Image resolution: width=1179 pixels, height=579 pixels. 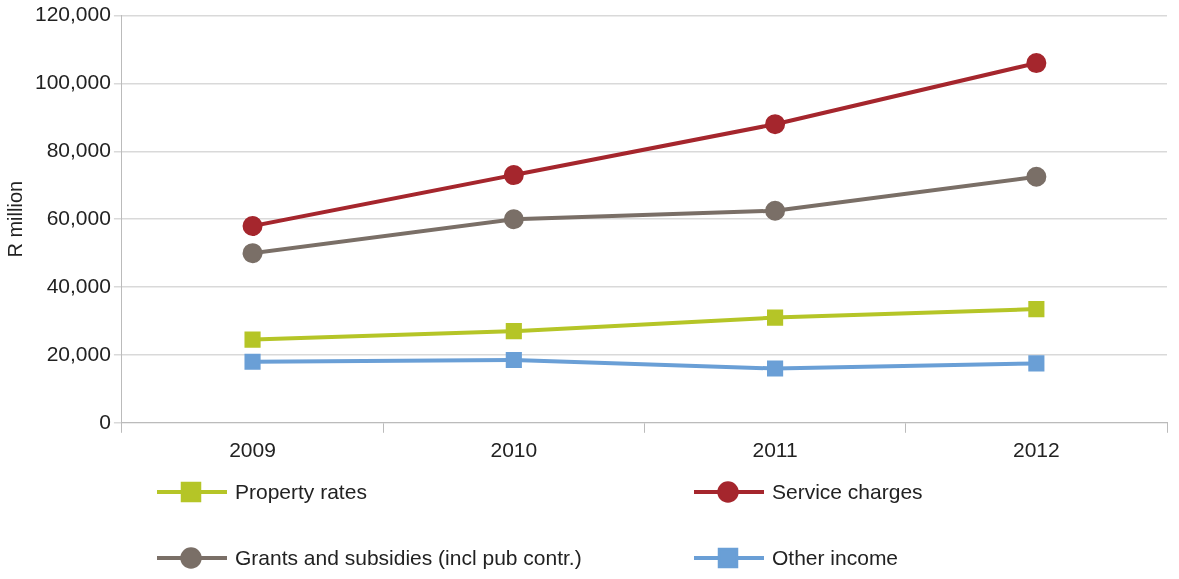 I want to click on x-tick-label: 2010, so click(x=514, y=450).